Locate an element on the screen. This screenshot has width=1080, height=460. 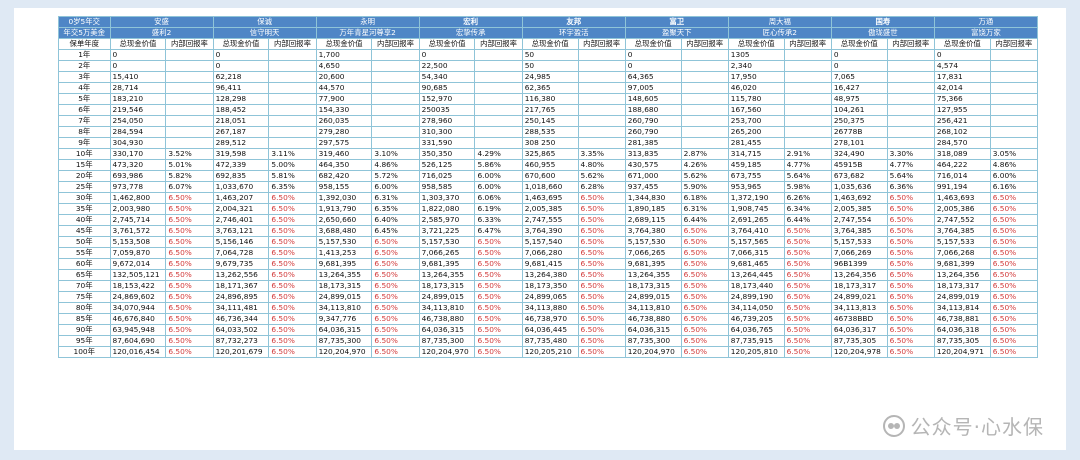
cash-value-cell: 9,679,735 is located at coordinates (241, 264).